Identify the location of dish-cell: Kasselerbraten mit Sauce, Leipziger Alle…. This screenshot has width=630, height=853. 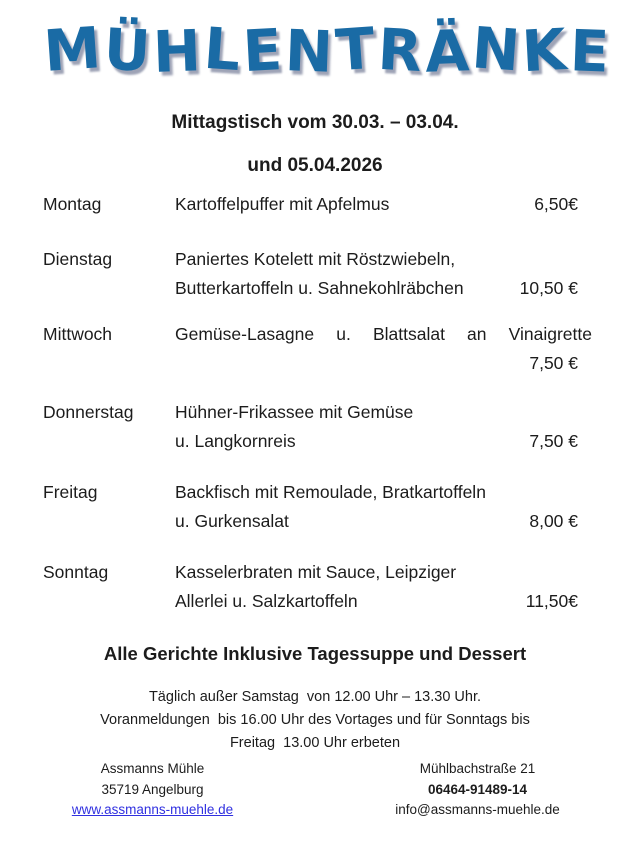
(383, 587).